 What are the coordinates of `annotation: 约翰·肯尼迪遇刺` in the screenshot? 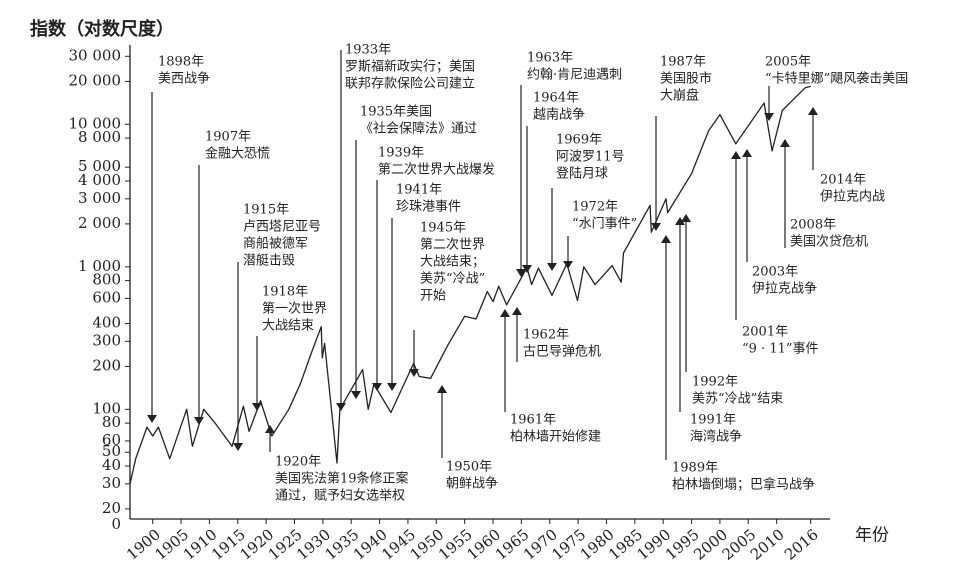 It's located at (574, 75).